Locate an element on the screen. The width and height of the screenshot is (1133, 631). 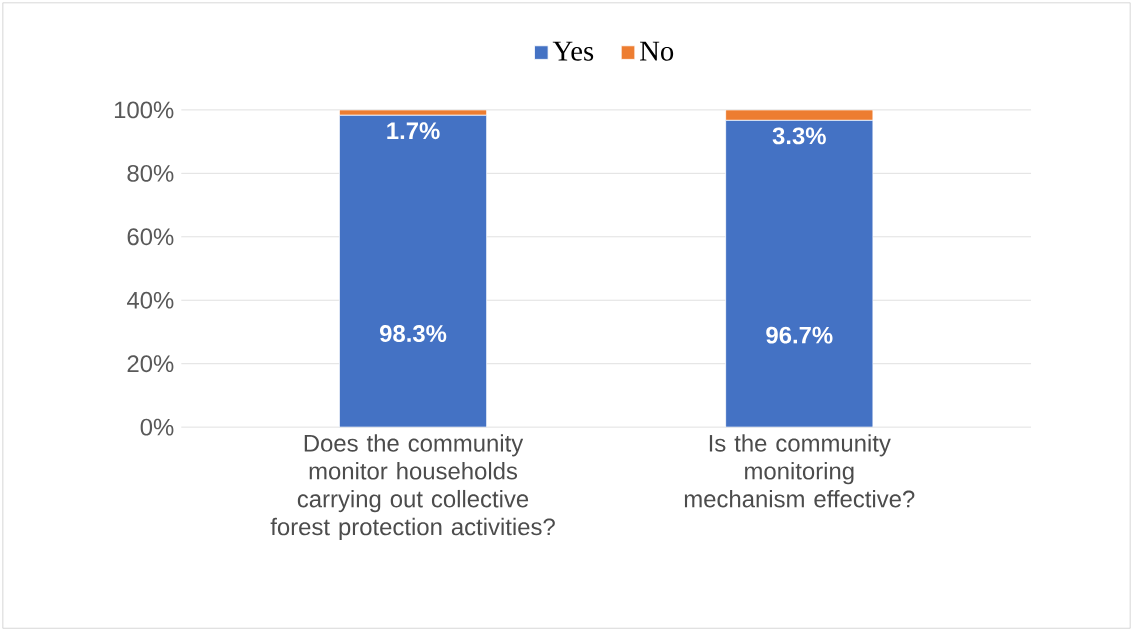
y-tick-label: 80% is located at coordinates (150, 173).